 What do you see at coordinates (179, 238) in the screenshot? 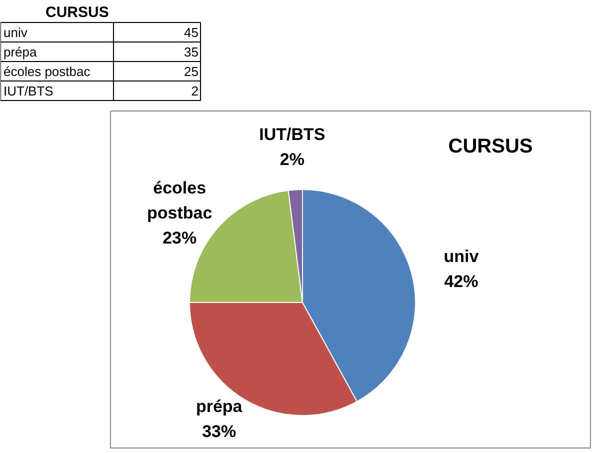
I see `data-label: 23%` at bounding box center [179, 238].